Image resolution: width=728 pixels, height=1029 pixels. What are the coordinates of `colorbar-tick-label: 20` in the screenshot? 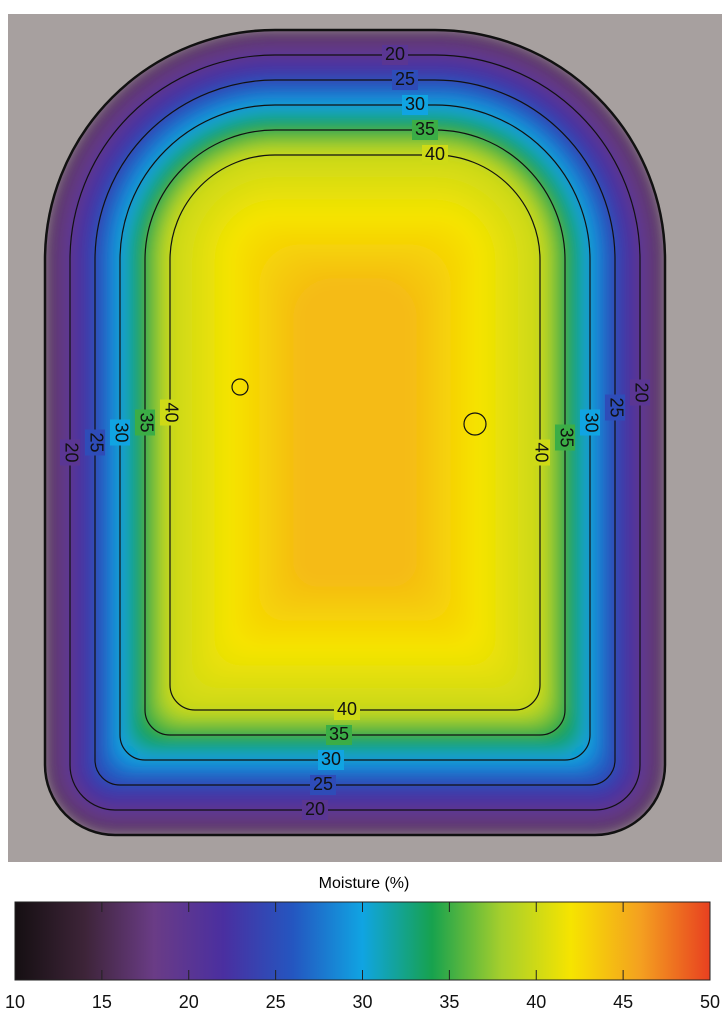 It's located at (189, 1002).